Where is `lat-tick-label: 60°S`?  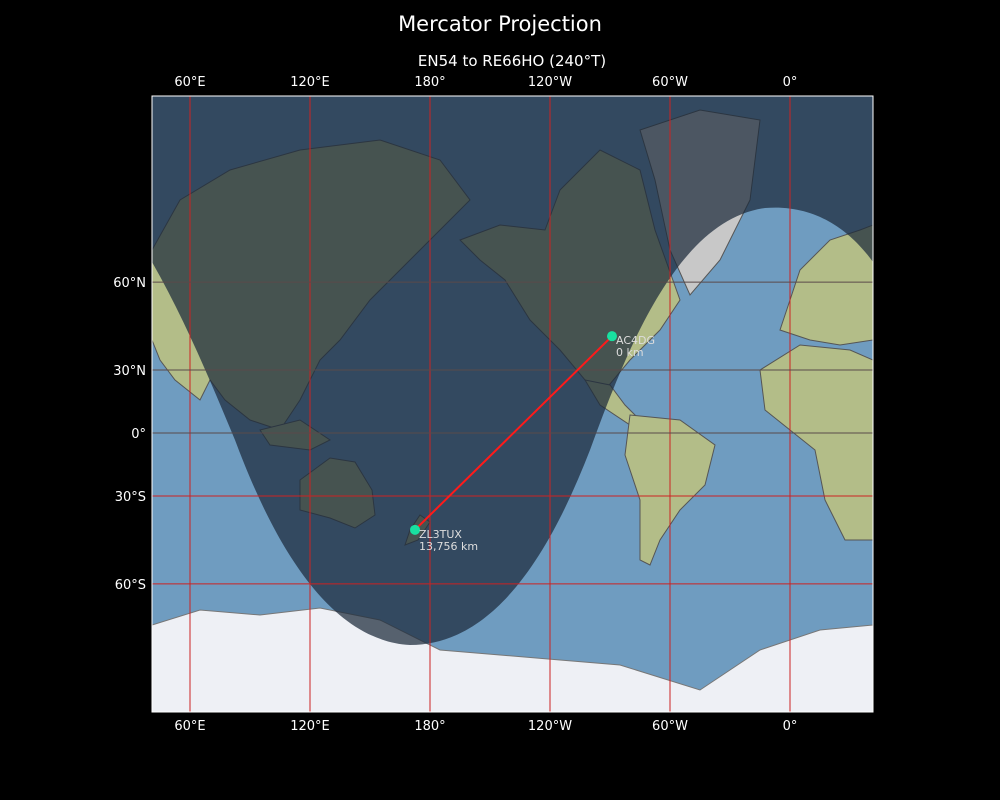
lat-tick-label: 60°S is located at coordinates (130, 585).